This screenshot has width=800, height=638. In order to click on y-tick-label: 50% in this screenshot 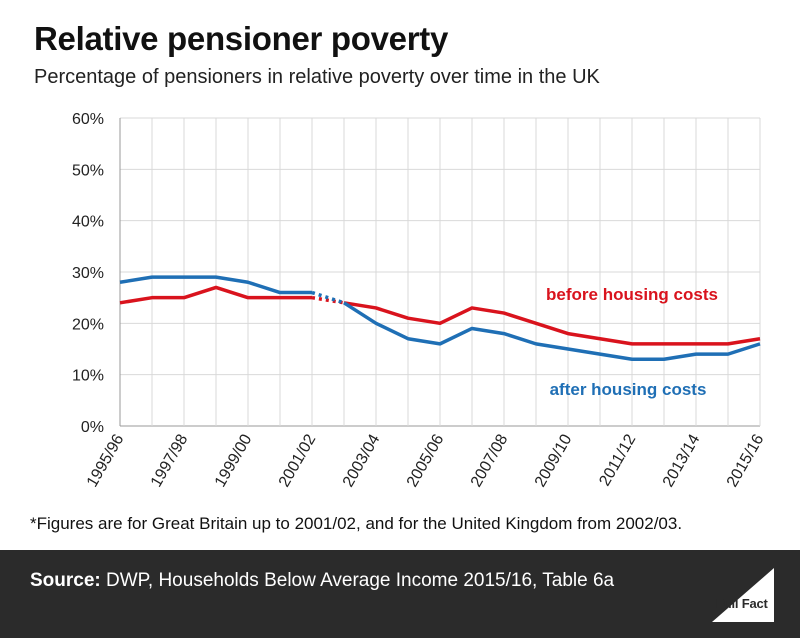, I will do `click(88, 170)`.